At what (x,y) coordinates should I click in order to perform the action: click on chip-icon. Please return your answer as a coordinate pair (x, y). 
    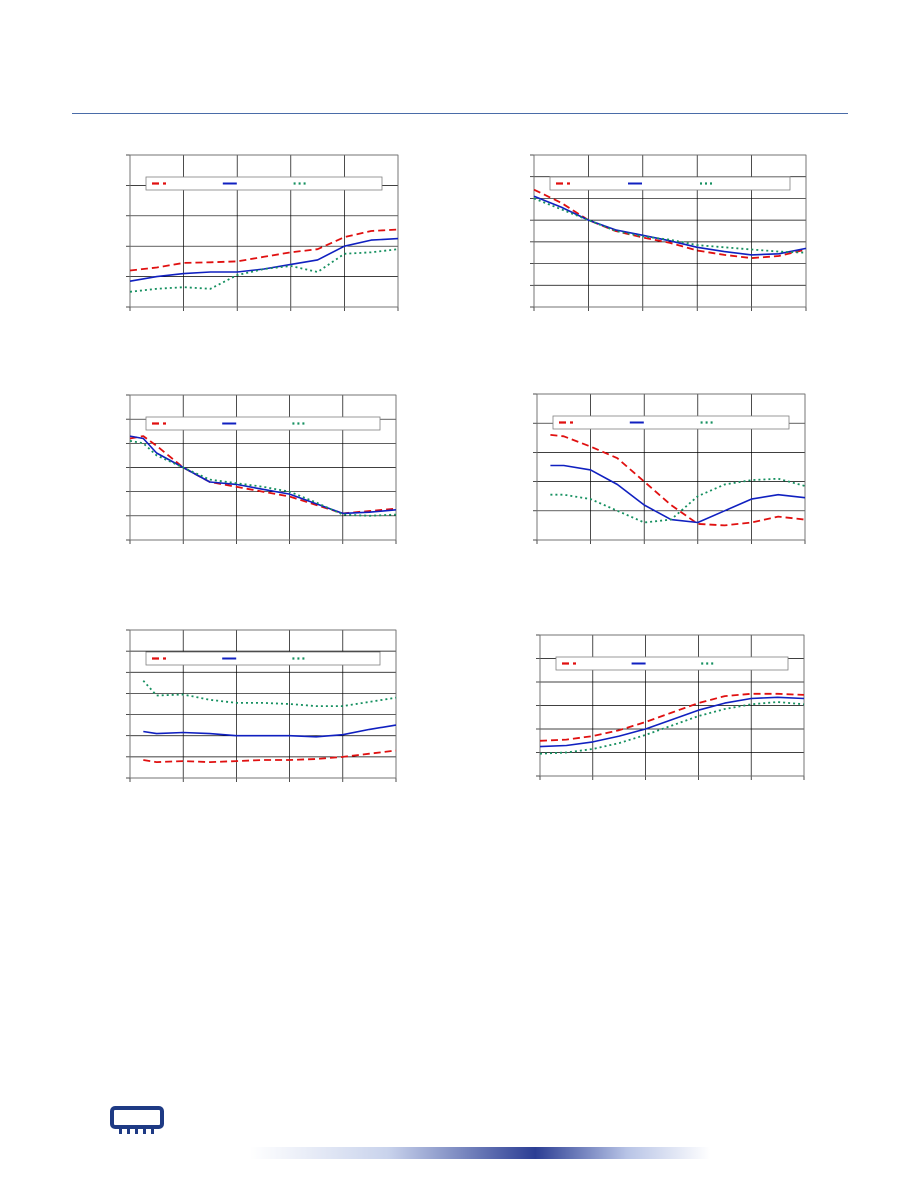
    Looking at the image, I should click on (137, 1121).